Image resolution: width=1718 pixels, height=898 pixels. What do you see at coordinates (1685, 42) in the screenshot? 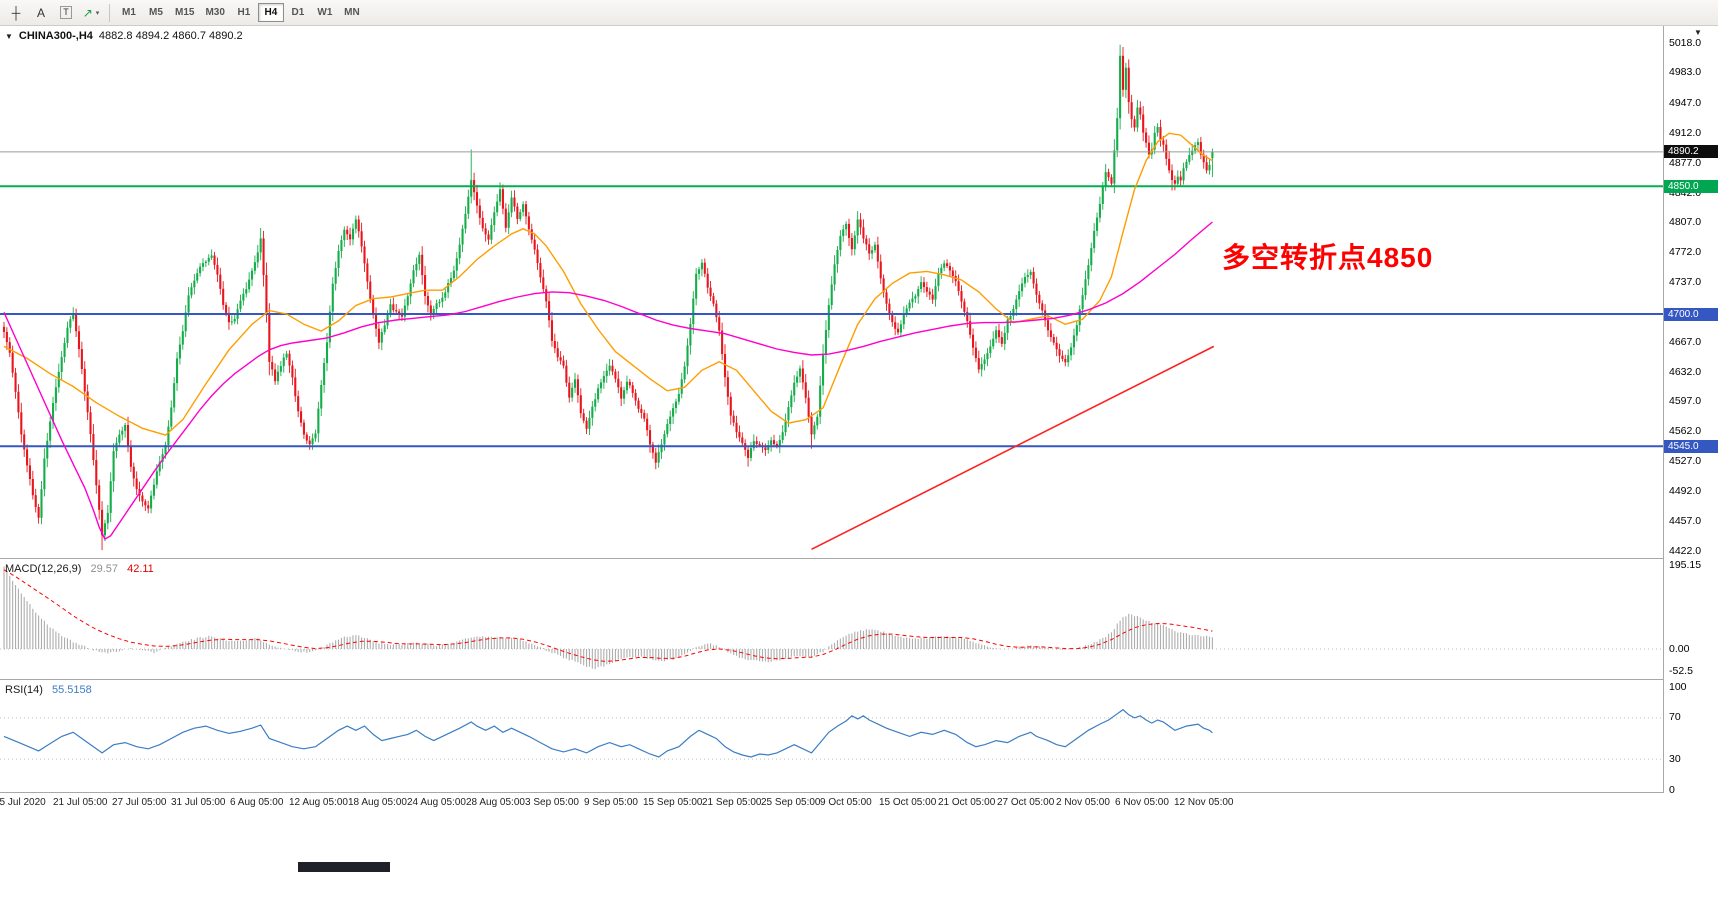
I see `price-tick: 5018.0` at bounding box center [1685, 42].